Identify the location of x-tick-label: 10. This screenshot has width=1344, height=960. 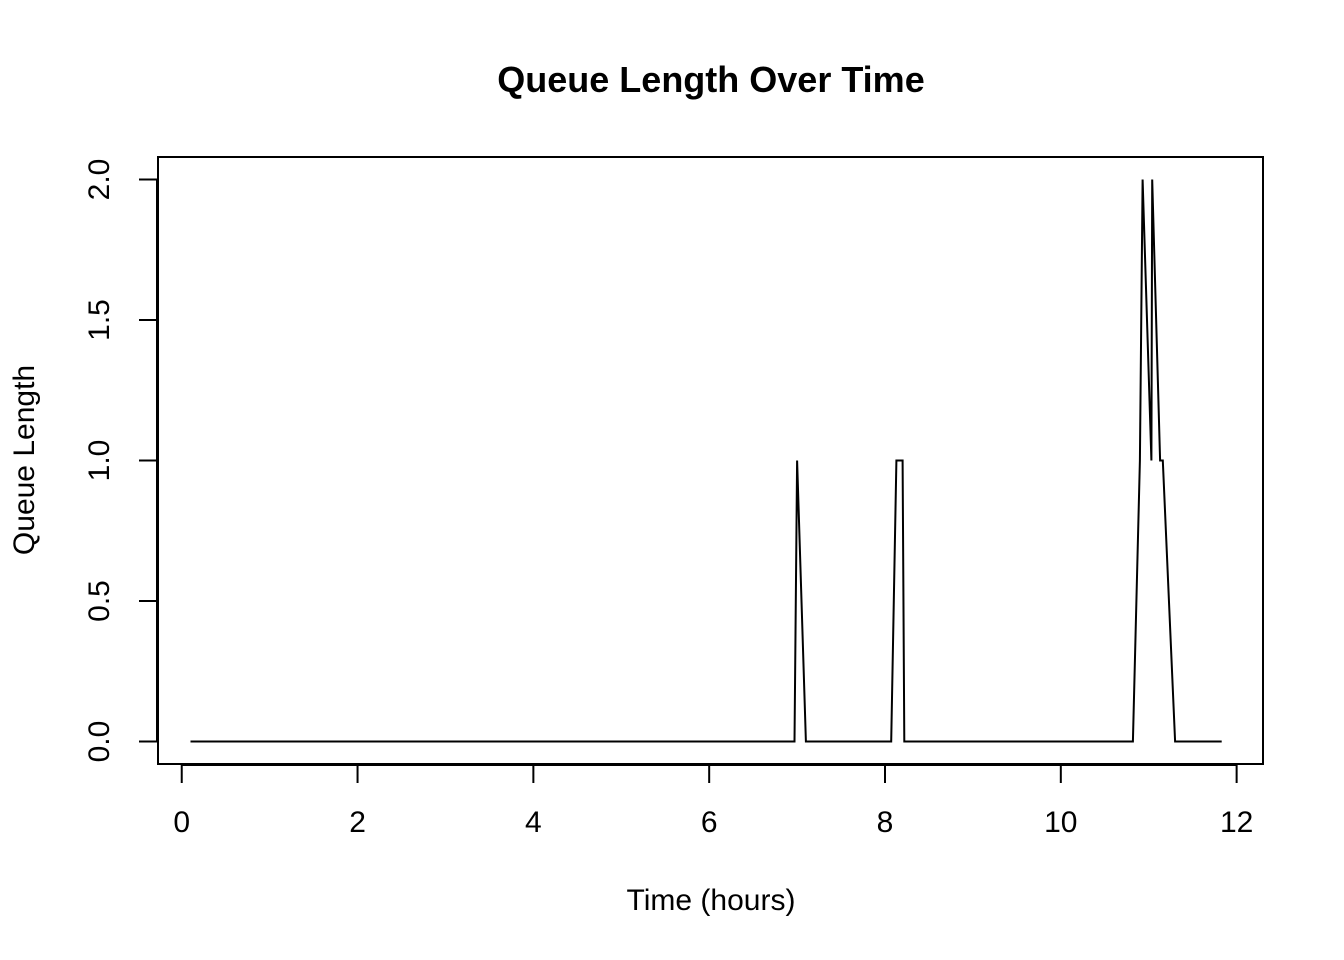
(1060, 822).